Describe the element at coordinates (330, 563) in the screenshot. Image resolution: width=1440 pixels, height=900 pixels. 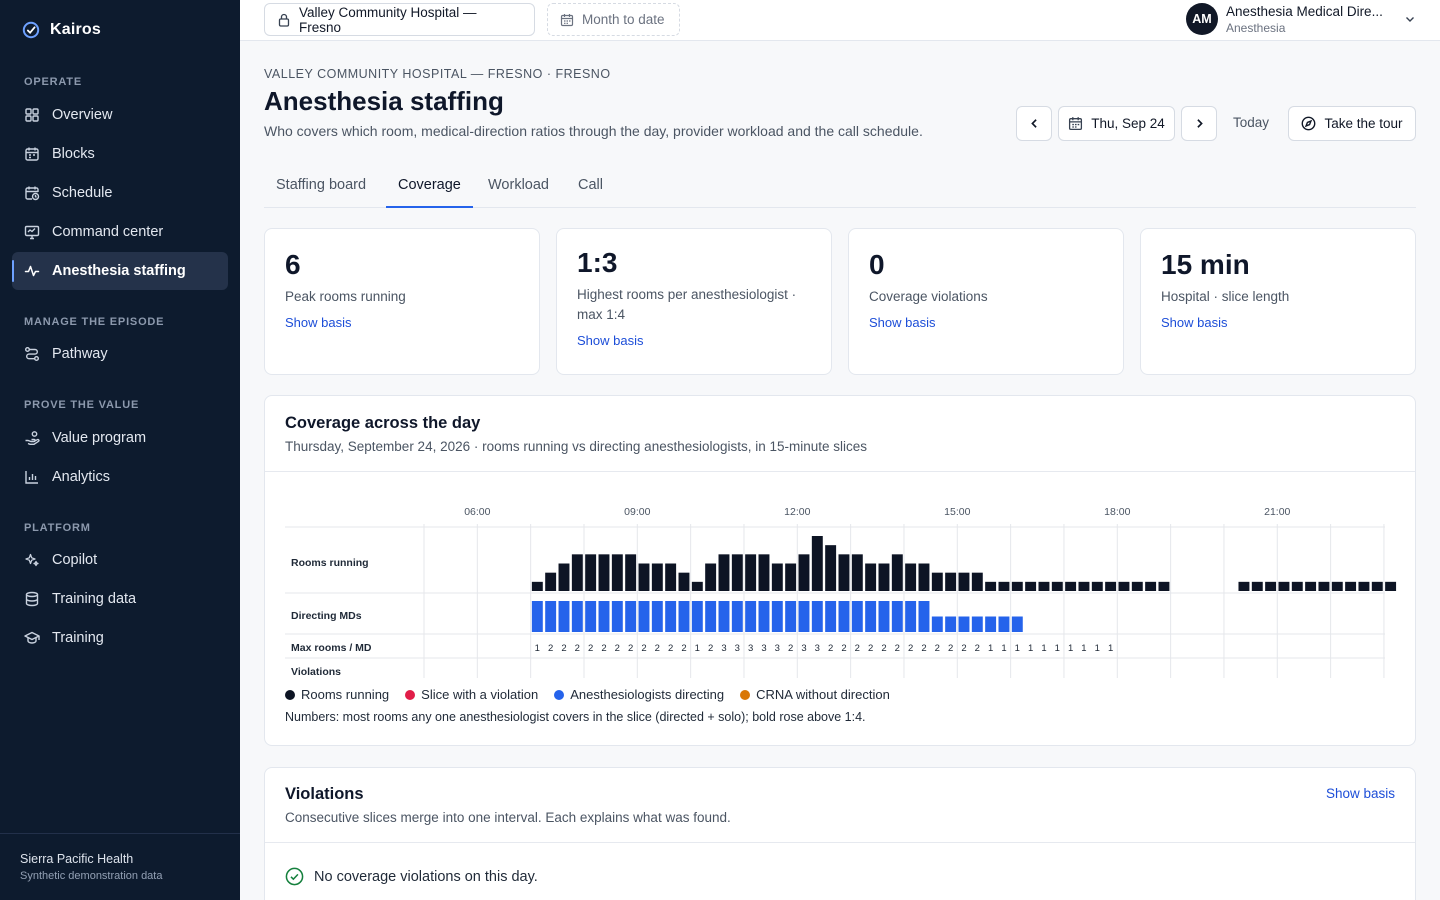
I see `row-label: Rooms running` at that location.